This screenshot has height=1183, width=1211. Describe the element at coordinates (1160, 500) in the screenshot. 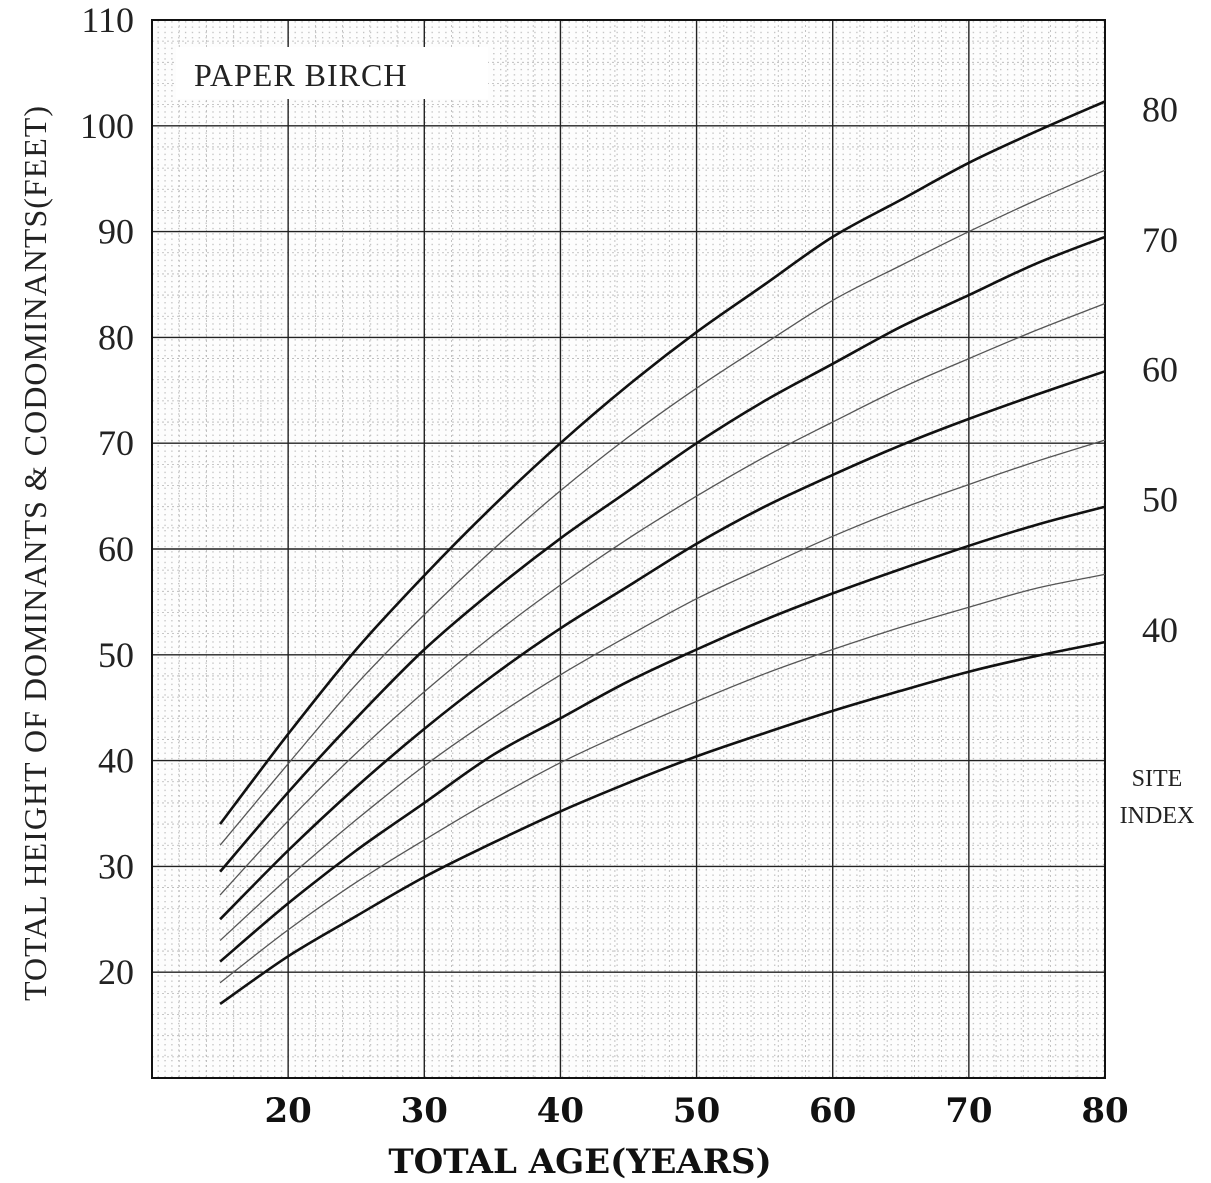

I see `site-index-label: 50` at that location.